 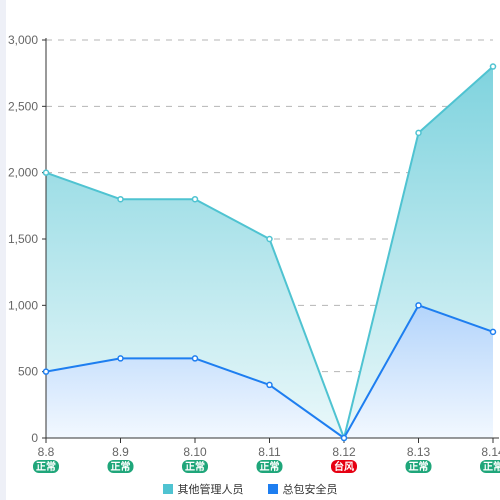 I want to click on x-tick-label-3: 8.11, so click(x=269, y=452).